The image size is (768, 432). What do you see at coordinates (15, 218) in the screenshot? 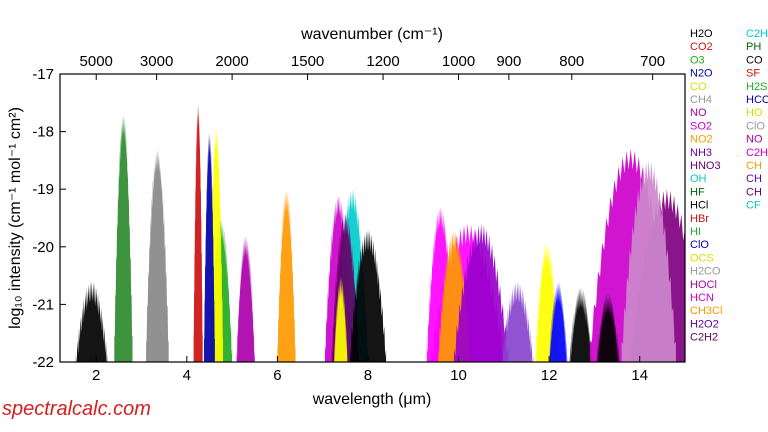
I see `y-axis-title: log₁₀ intensity (cm⁻¹ mol⁻¹ cm²)` at bounding box center [15, 218].